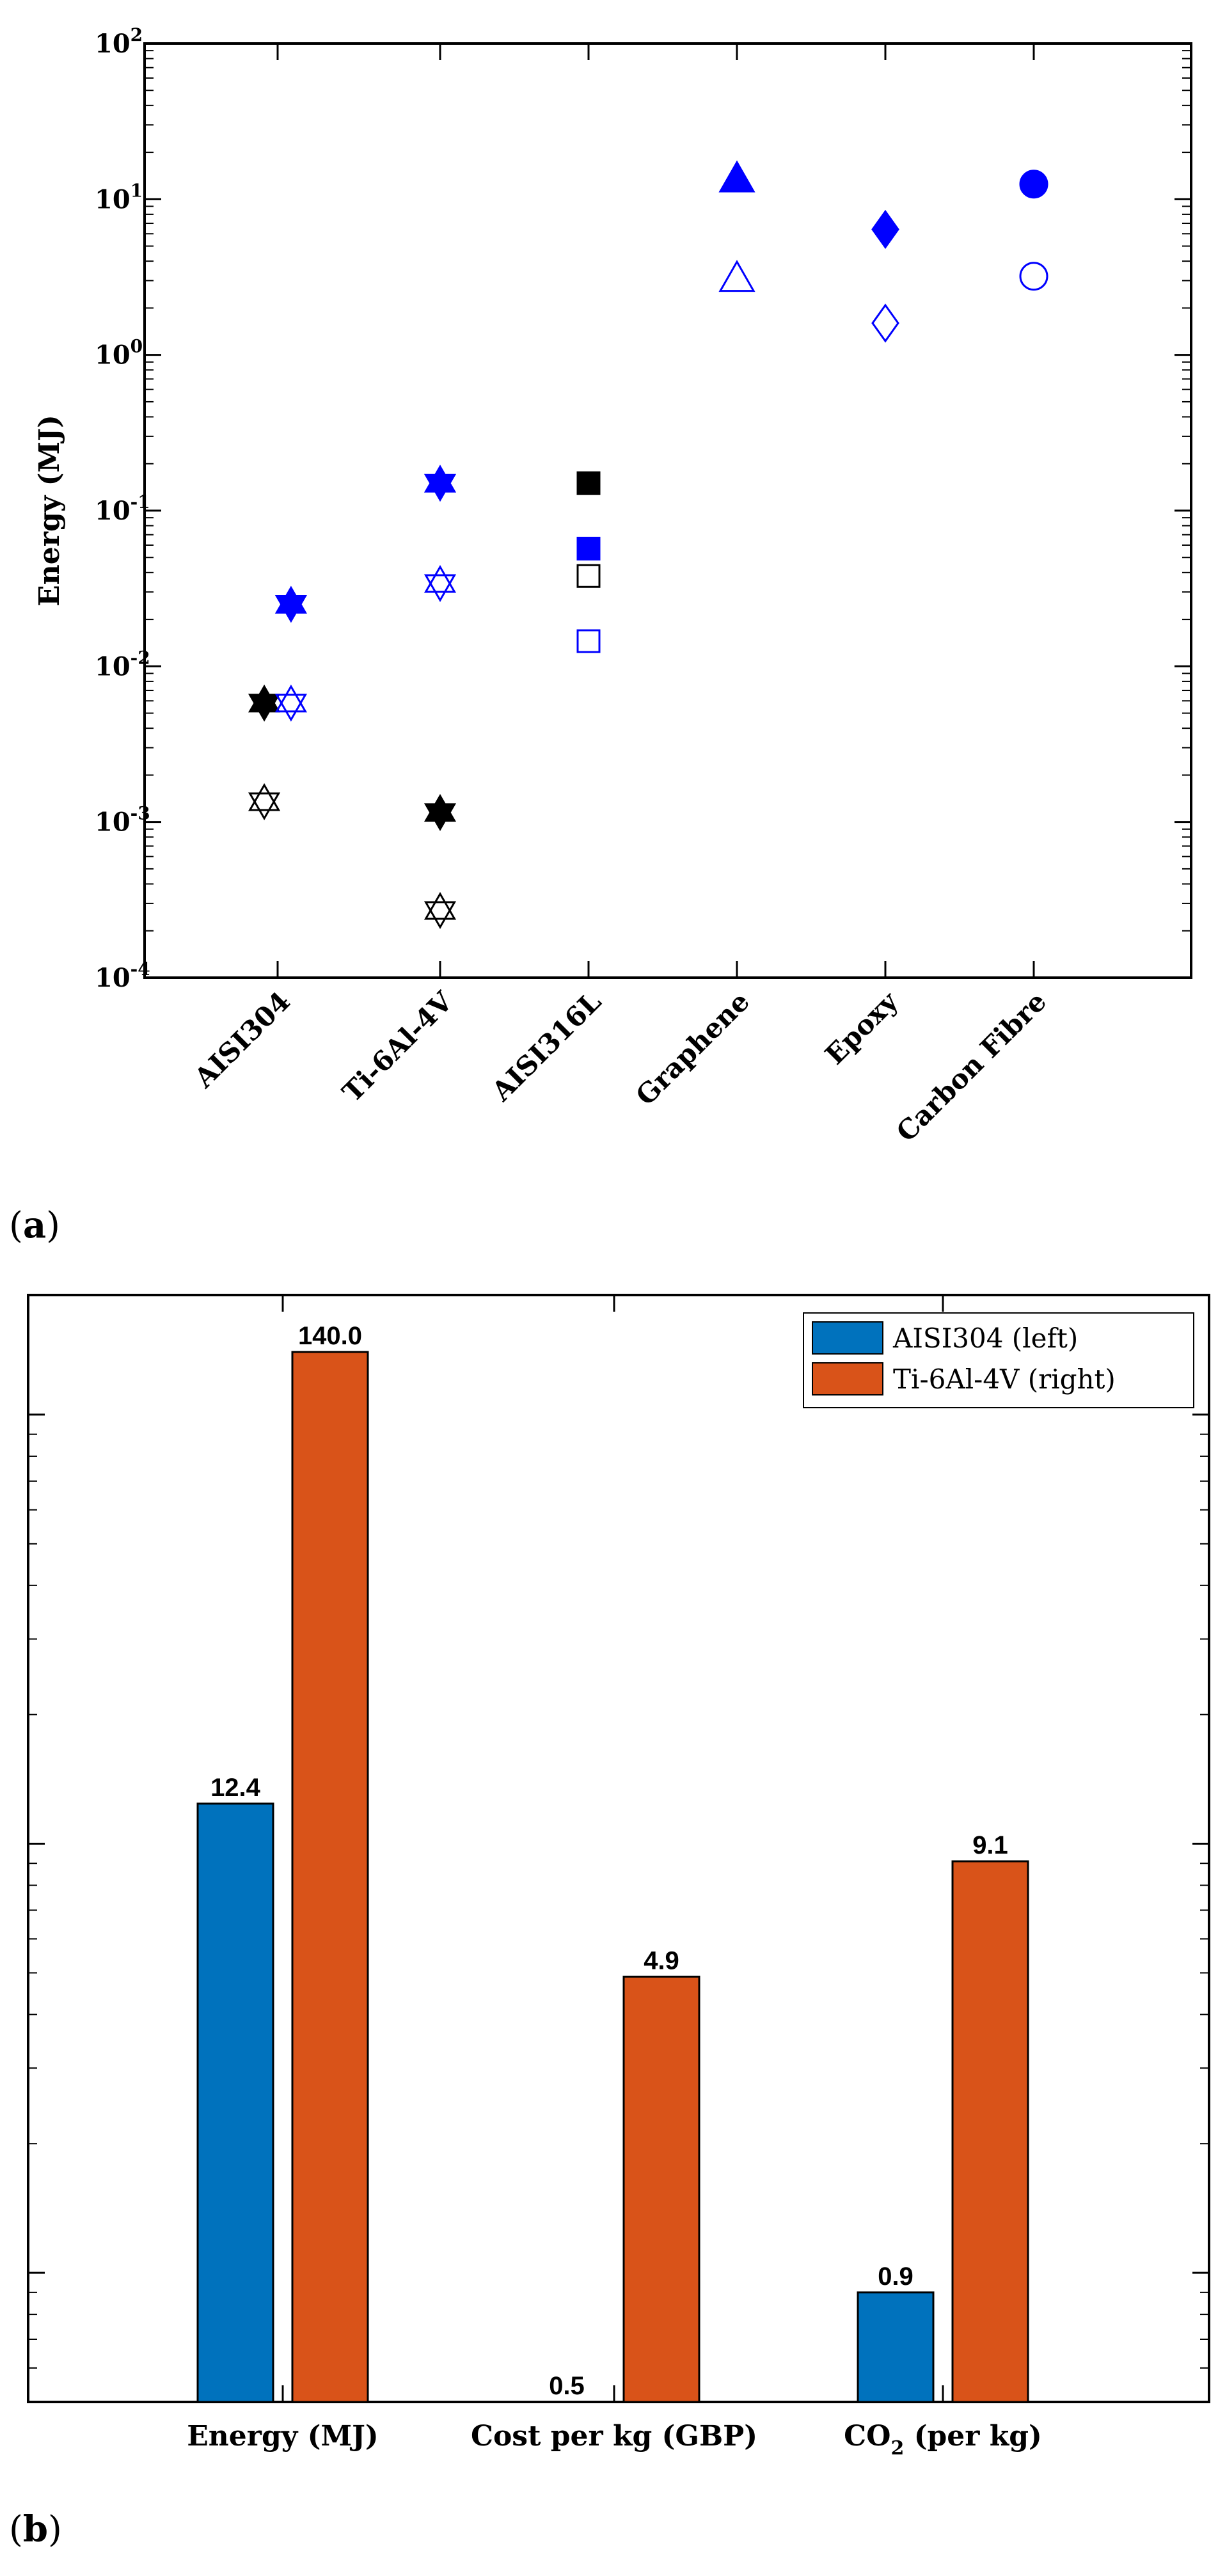 The height and width of the screenshot is (2576, 1218). What do you see at coordinates (1033, 276) in the screenshot?
I see `carbon-fibre-blue-open-circle-point` at bounding box center [1033, 276].